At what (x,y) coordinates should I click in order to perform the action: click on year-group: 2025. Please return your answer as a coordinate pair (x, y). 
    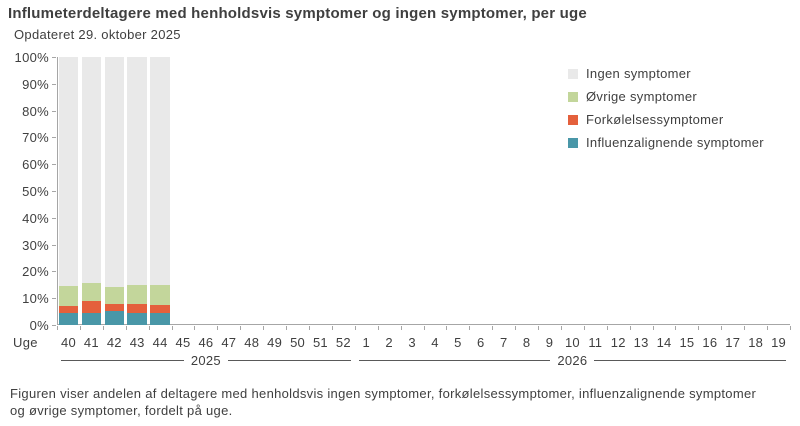
    Looking at the image, I should click on (206, 360).